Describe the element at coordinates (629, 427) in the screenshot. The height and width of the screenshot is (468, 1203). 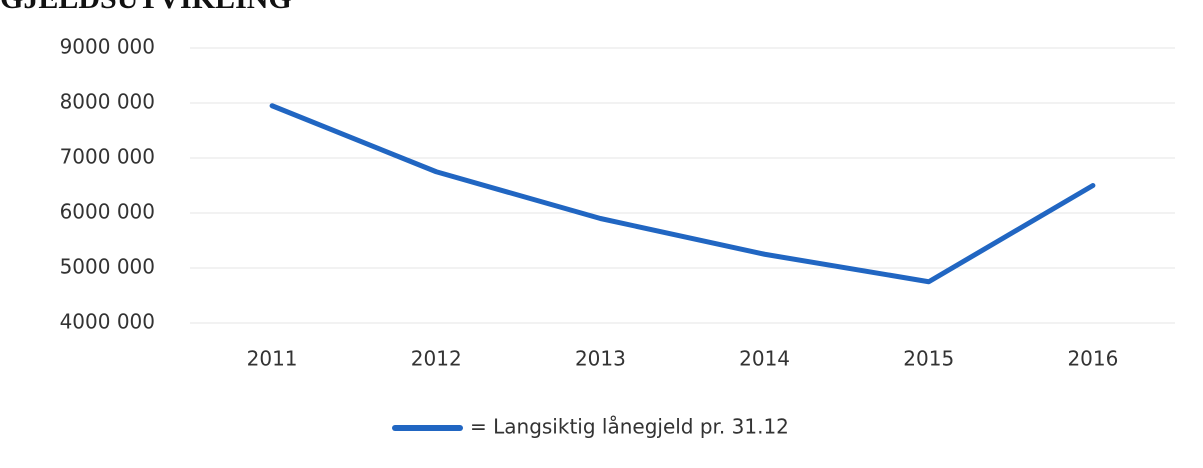
I see `legend-label: = Langsiktig lånegjeld pr. 31.12` at that location.